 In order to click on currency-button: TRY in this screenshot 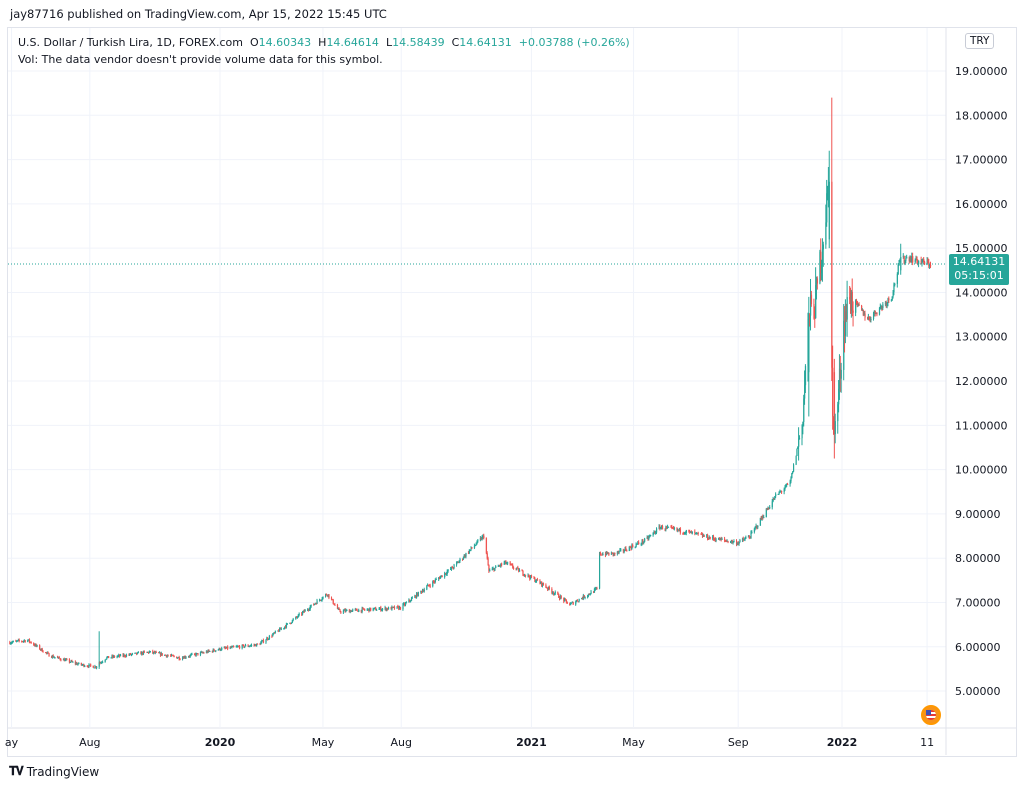, I will do `click(980, 41)`.